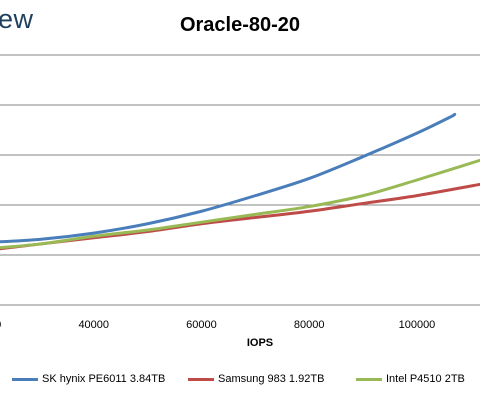 The width and height of the screenshot is (480, 401). Describe the element at coordinates (201, 379) in the screenshot. I see `legend-swatch-samsung` at that location.